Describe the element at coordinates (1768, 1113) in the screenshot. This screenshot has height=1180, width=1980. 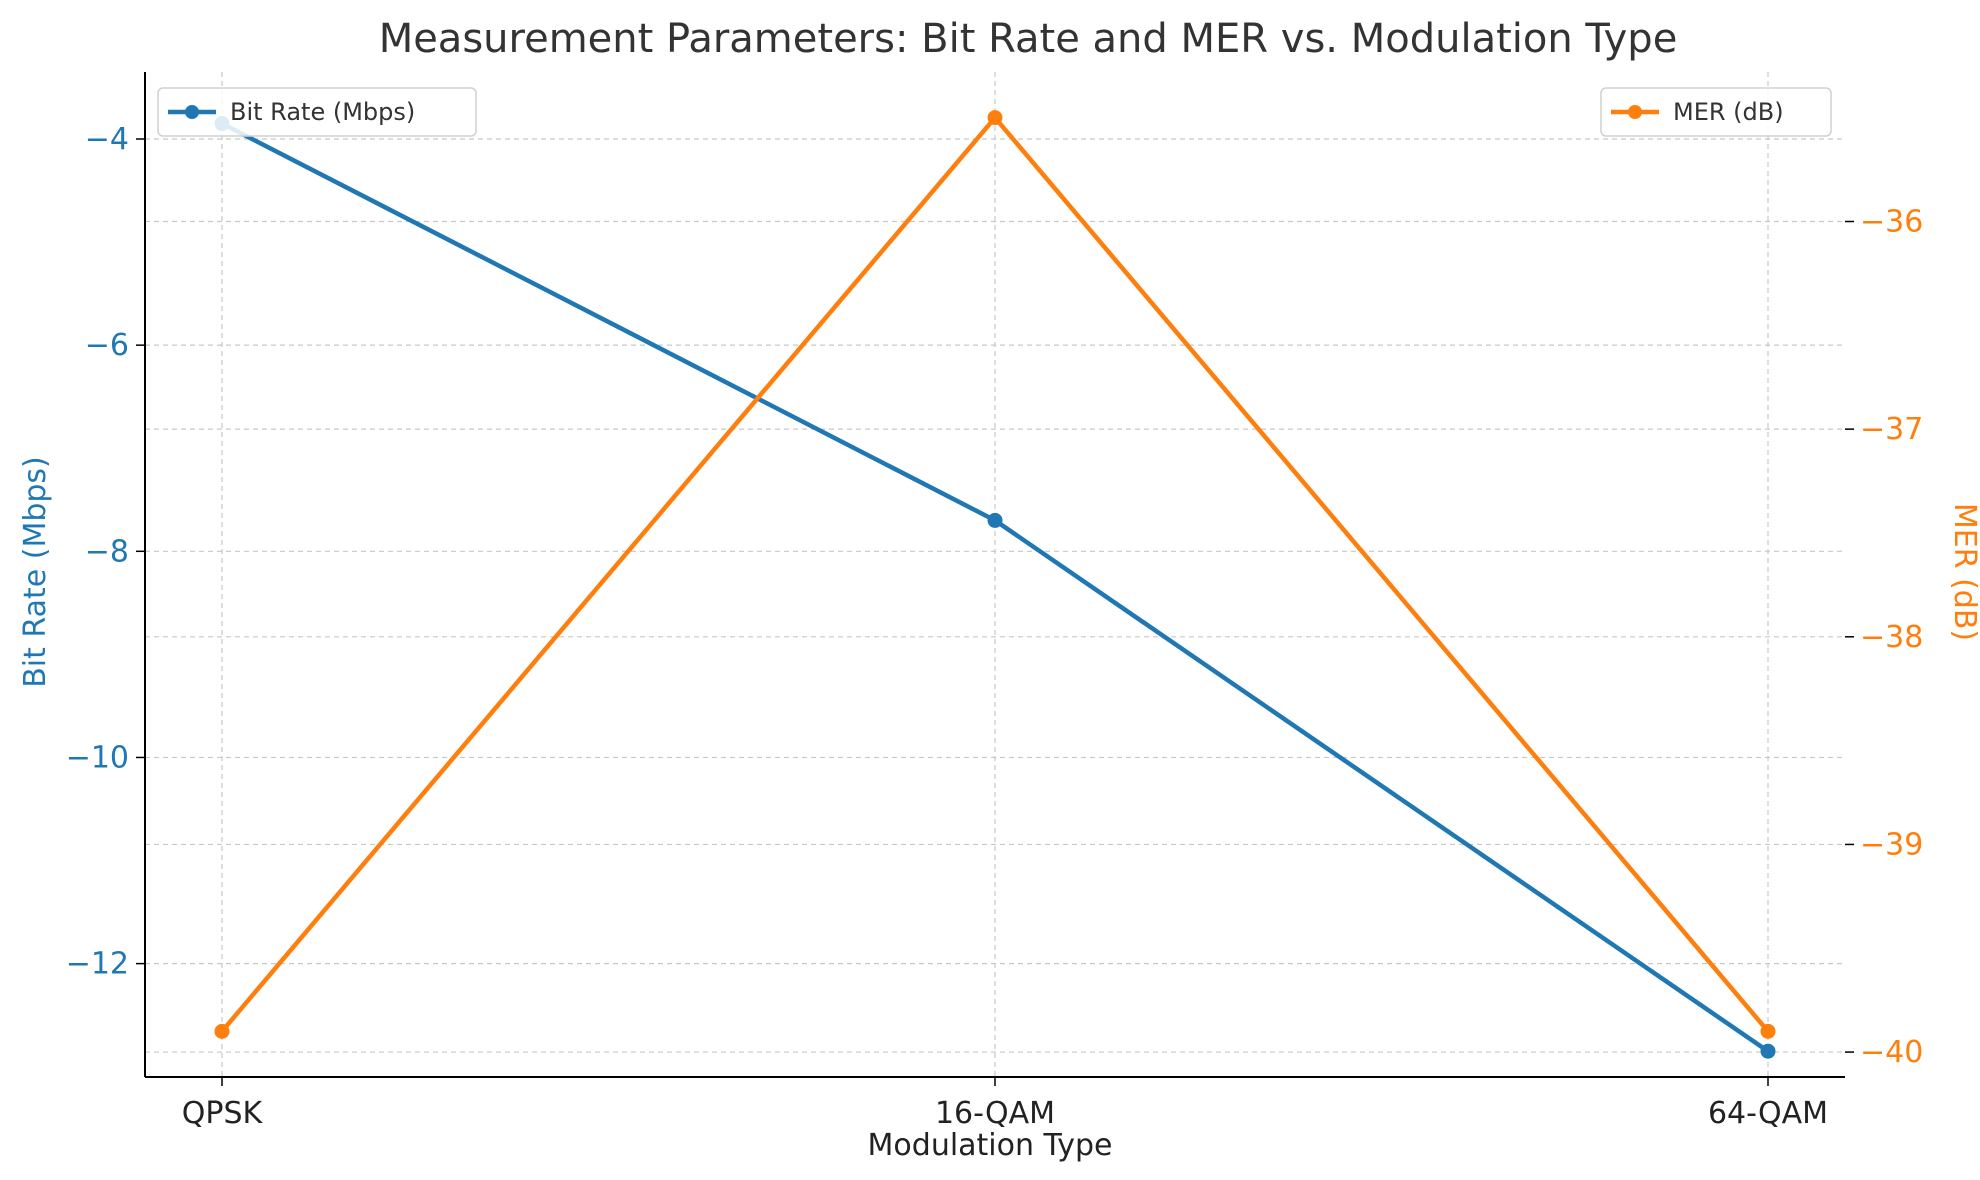
I see `x-tick-label-2: 64-QAM` at that location.